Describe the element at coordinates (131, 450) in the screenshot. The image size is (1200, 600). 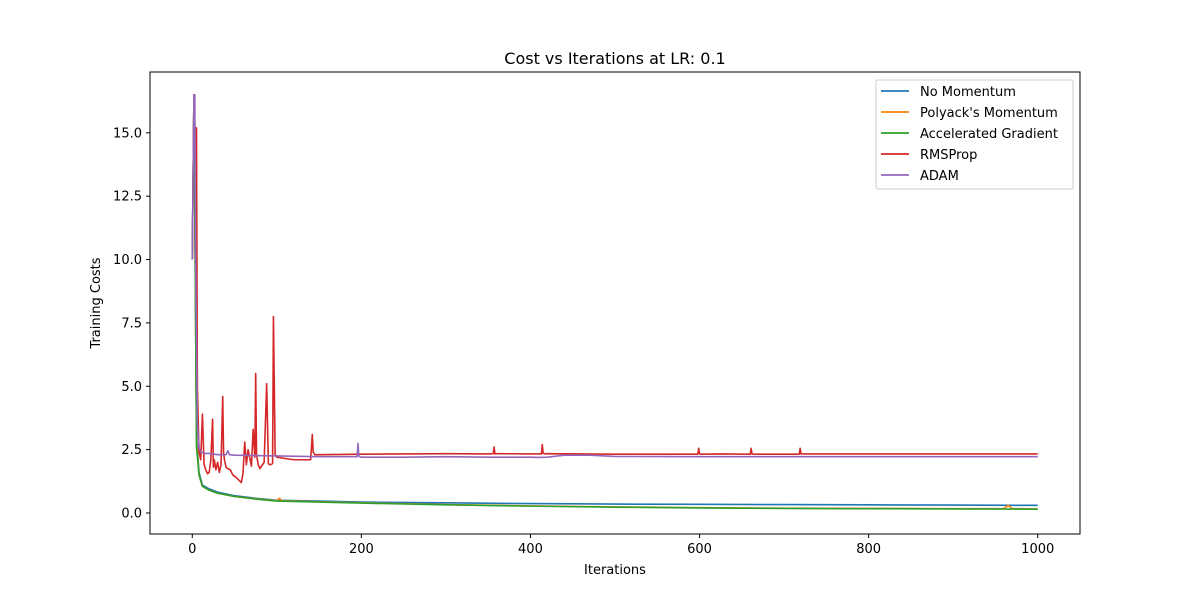
I see `y-tick-label: 2.5` at that location.